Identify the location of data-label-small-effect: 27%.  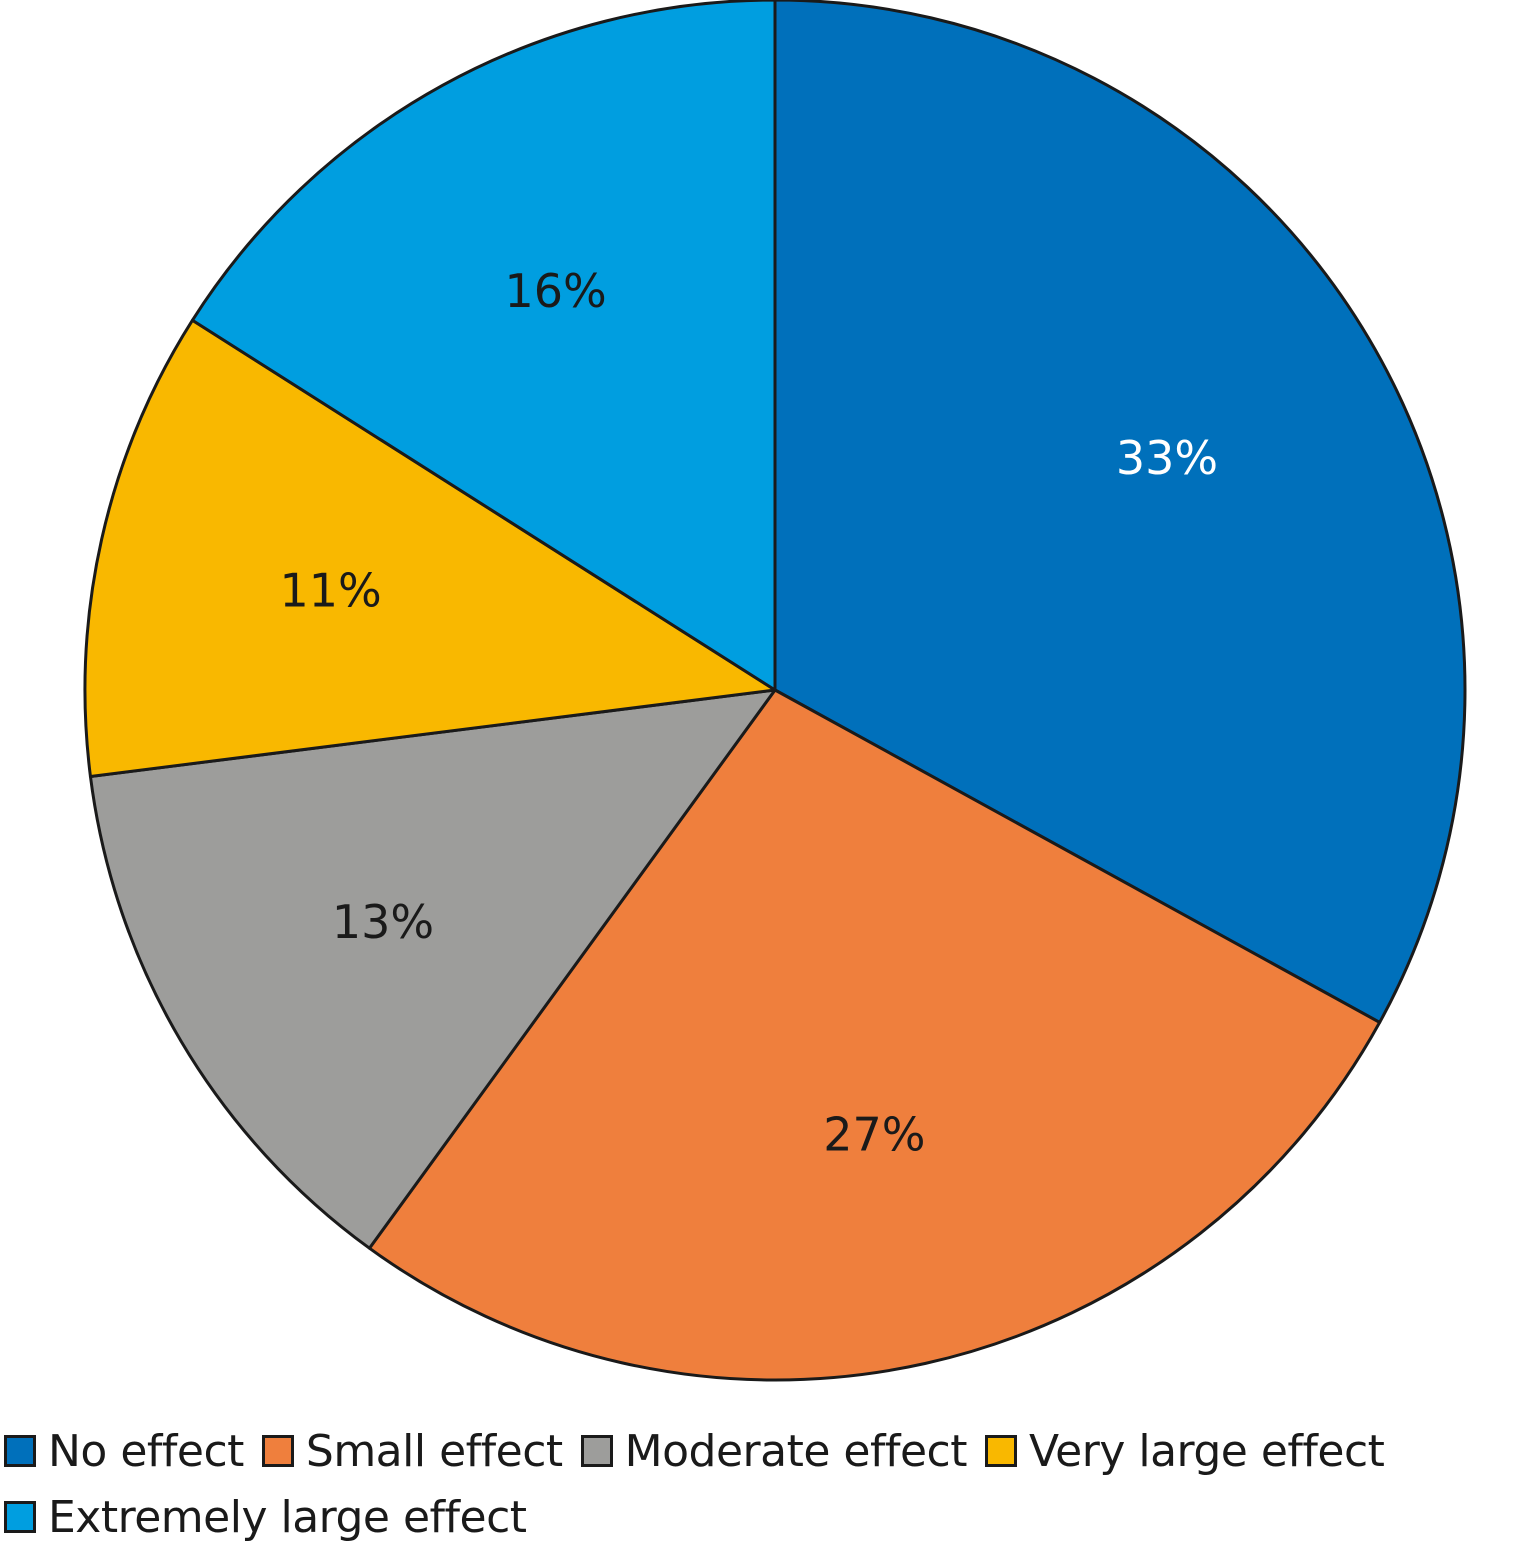
(874, 1134).